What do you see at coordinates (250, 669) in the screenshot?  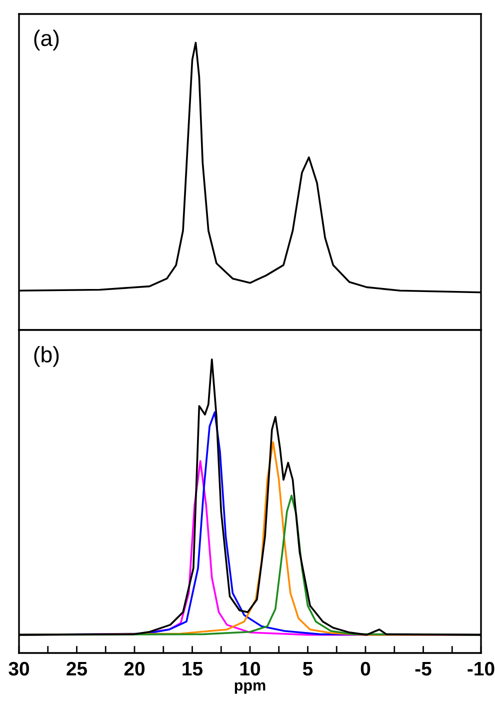 I see `x-tick-label: 10` at bounding box center [250, 669].